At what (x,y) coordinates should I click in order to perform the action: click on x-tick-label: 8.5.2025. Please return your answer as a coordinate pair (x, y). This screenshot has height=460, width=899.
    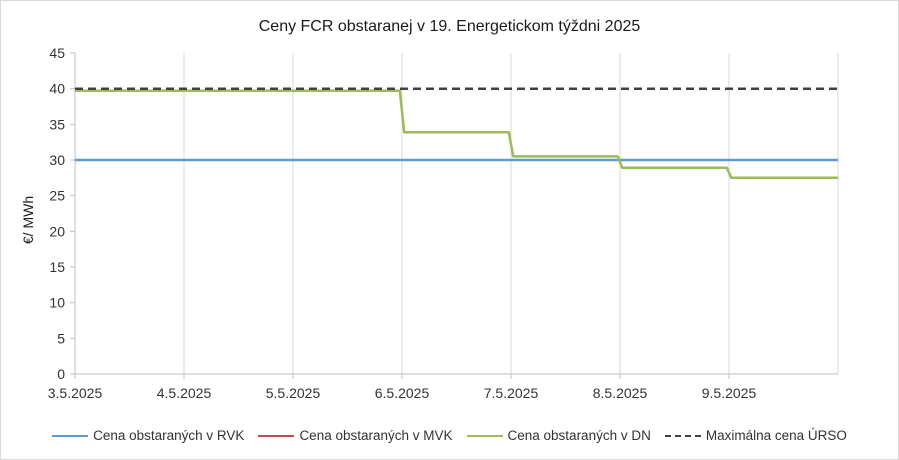
    Looking at the image, I should click on (620, 393).